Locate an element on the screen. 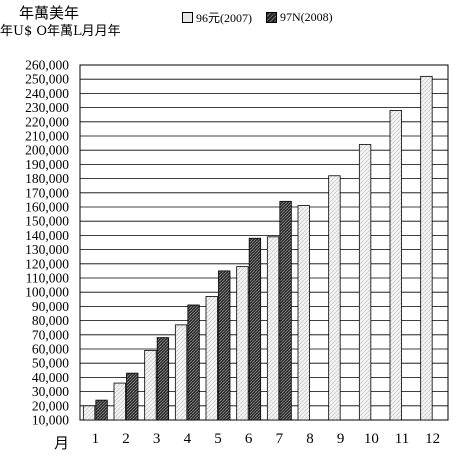 The width and height of the screenshot is (465, 468). y-tick-label: 230,000 is located at coordinates (47, 107).